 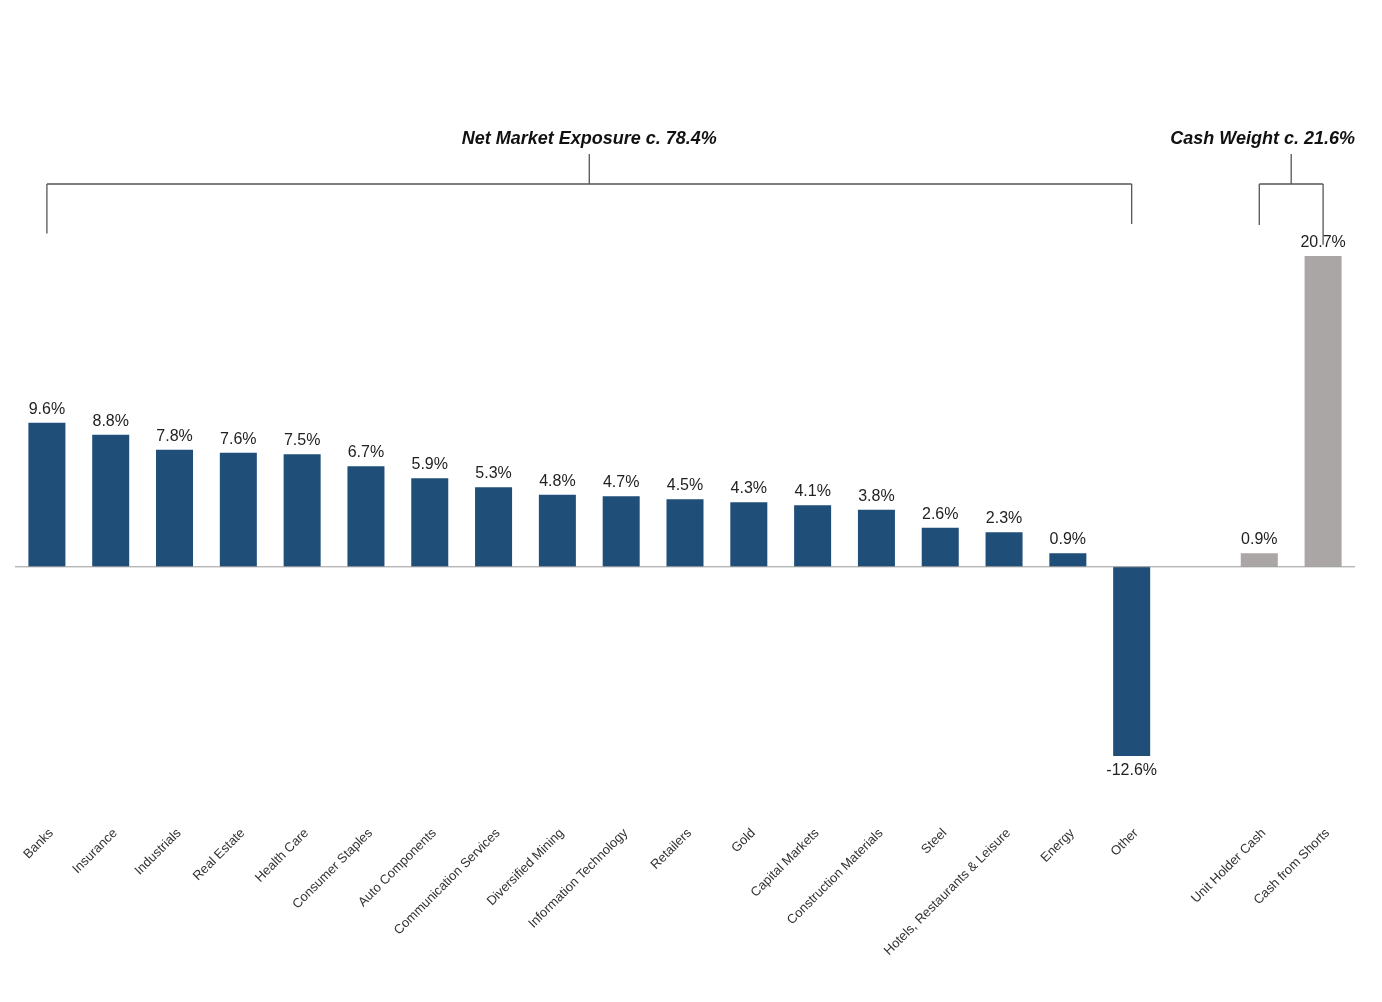 I want to click on data-label: -12.6%, so click(x=1132, y=769).